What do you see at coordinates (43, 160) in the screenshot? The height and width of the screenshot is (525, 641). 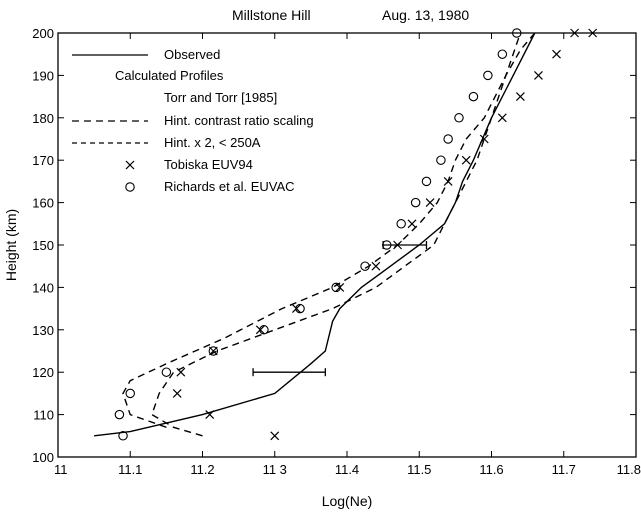 I see `y-tick-label: 170` at bounding box center [43, 160].